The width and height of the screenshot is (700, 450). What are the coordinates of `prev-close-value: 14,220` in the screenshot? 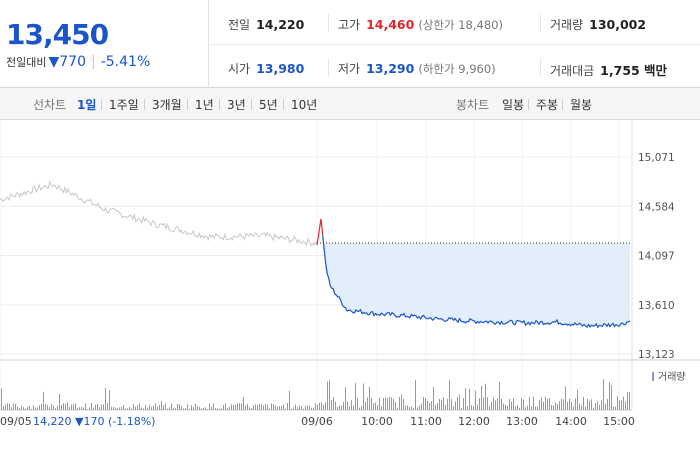 It's located at (280, 24).